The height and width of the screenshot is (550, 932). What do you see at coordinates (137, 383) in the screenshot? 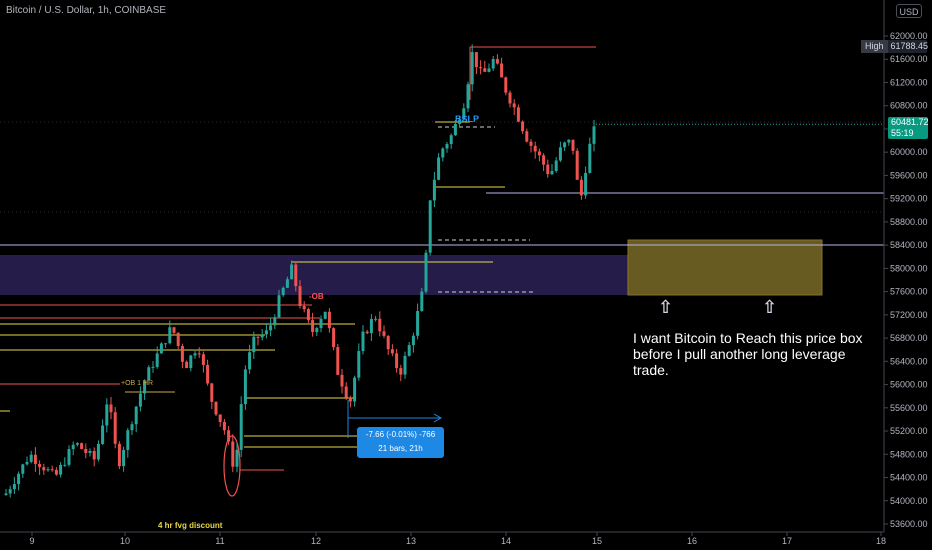
I see `ob-1hr-label: +OB 1 HR` at bounding box center [137, 383].